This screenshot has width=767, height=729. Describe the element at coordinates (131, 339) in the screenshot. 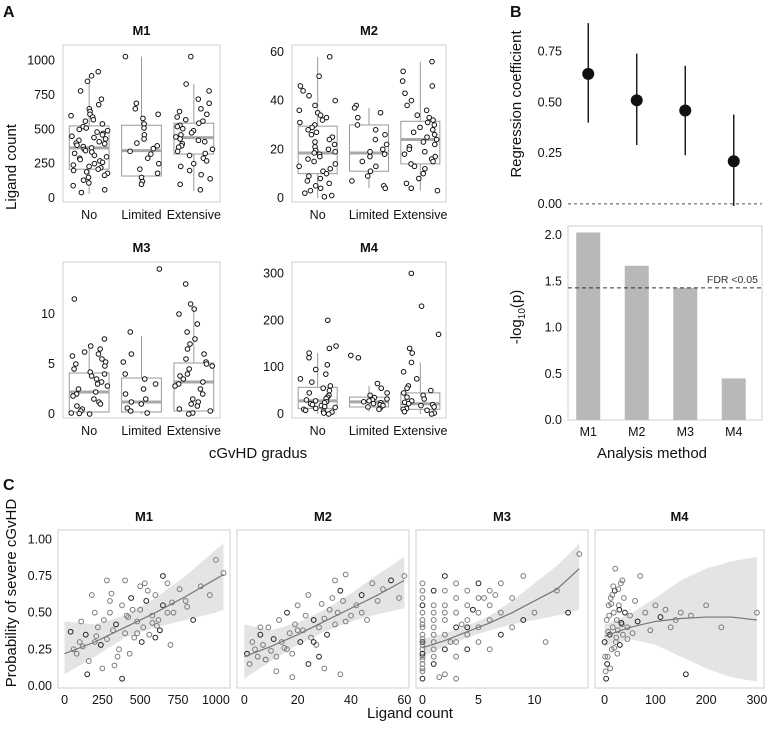

I see `box-panel-m3: M3 0 5 10 No Limited Extensive` at that location.